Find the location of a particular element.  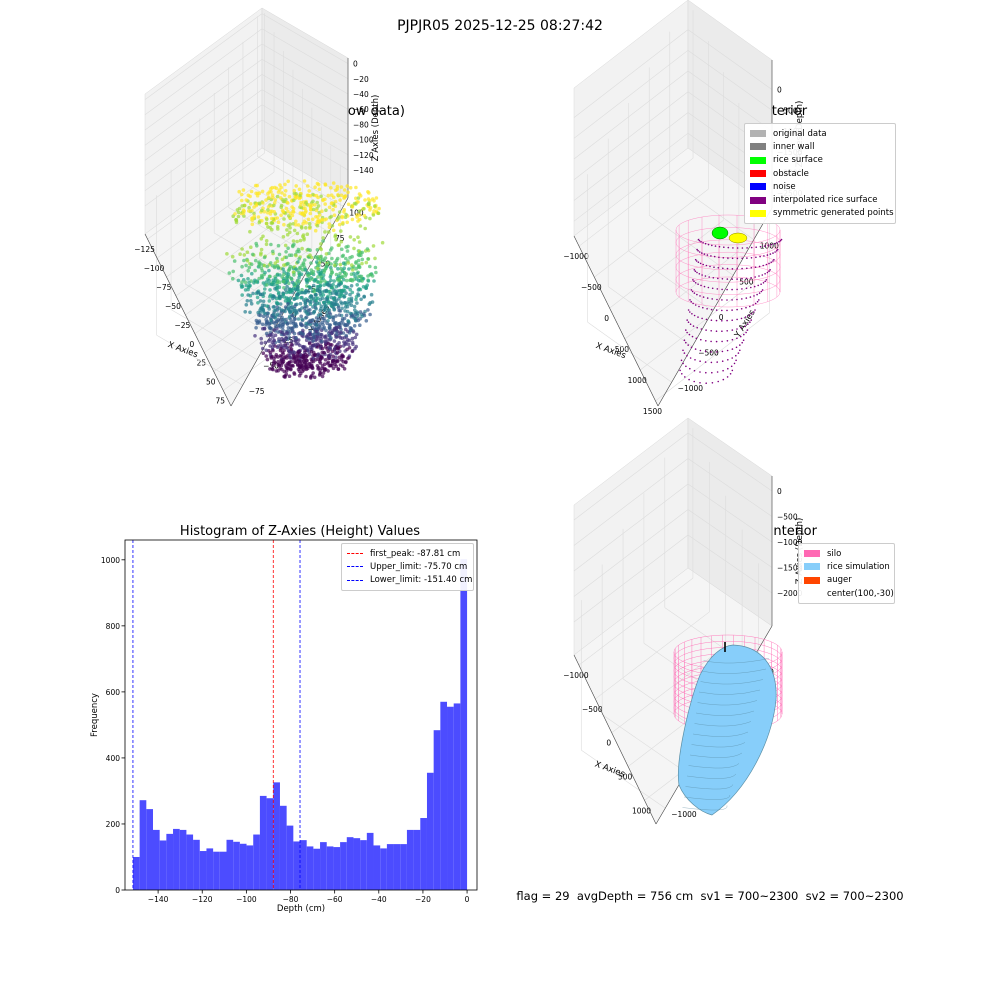

sim-z-grid is located at coordinates (730, 538).